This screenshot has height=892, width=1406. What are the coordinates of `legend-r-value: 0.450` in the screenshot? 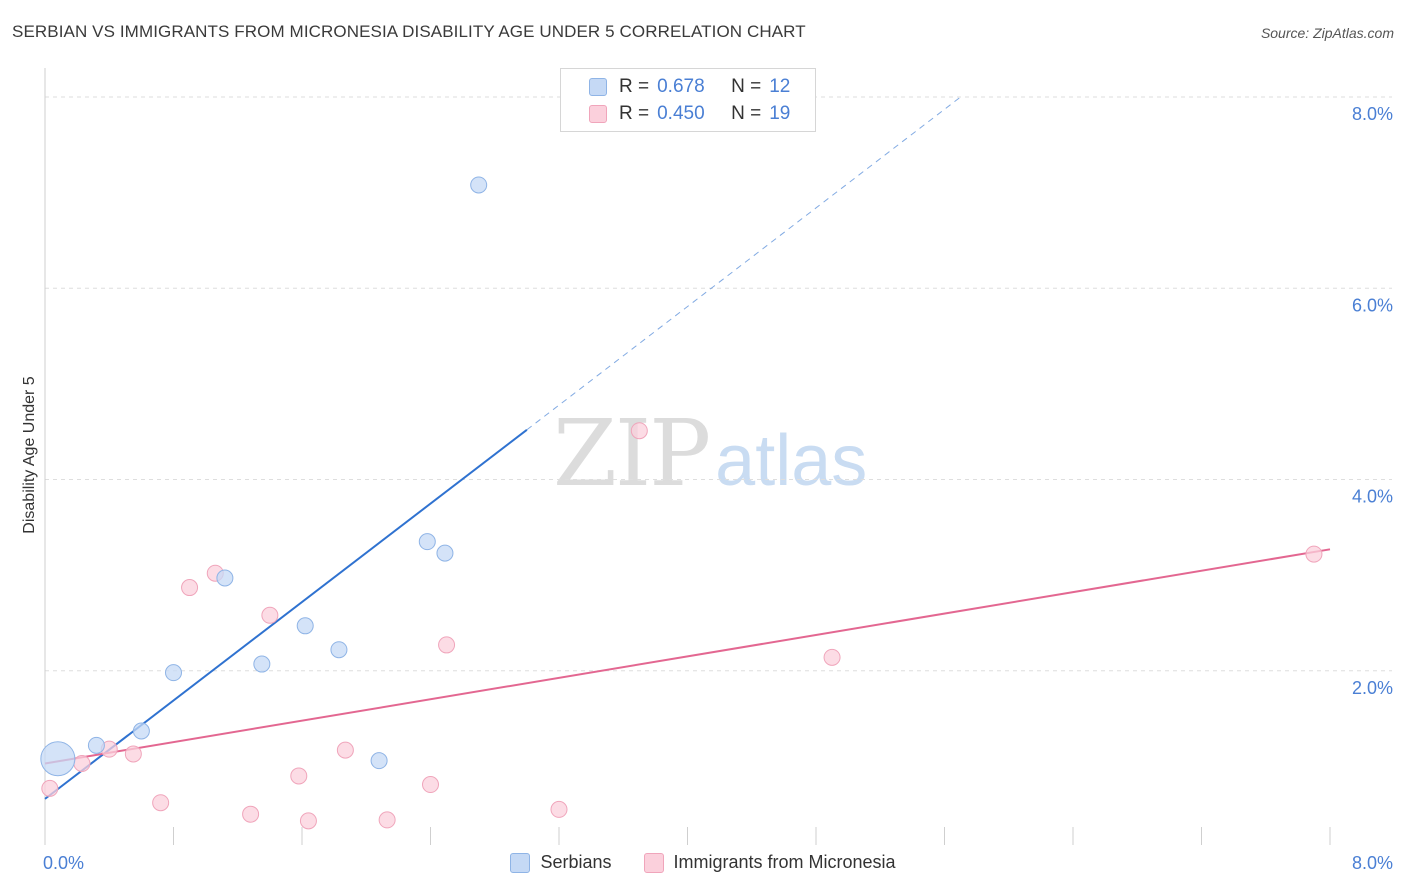 It's located at (681, 113).